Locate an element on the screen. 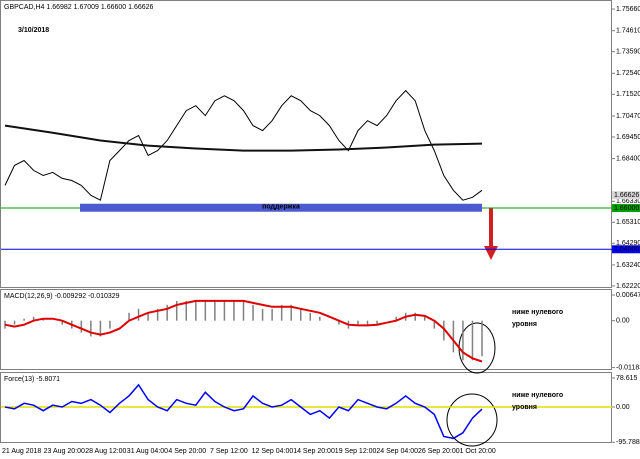 Image resolution: width=640 pixels, height=459 pixels. y-tick-label: 1.72540 is located at coordinates (628, 73).